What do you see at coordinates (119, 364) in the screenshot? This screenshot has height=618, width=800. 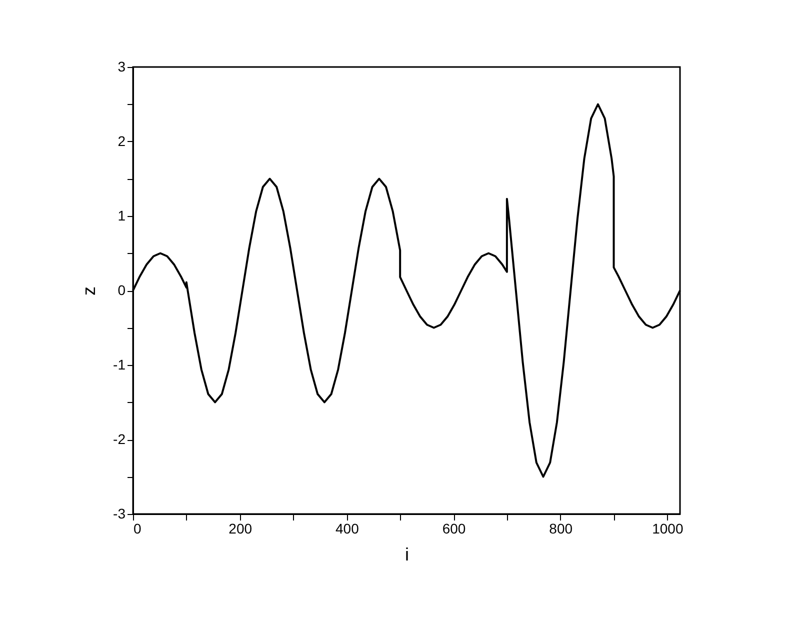 I see `y-tick-label: -1` at bounding box center [119, 364].